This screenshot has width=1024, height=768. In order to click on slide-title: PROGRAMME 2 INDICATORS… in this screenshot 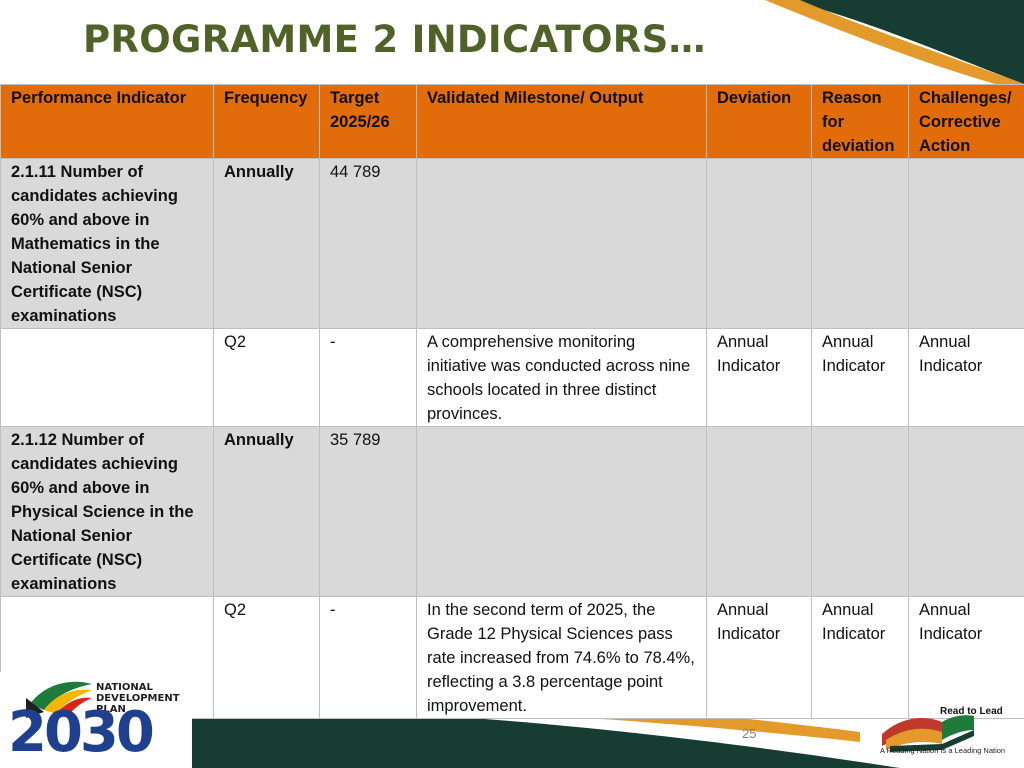, I will do `click(394, 39)`.